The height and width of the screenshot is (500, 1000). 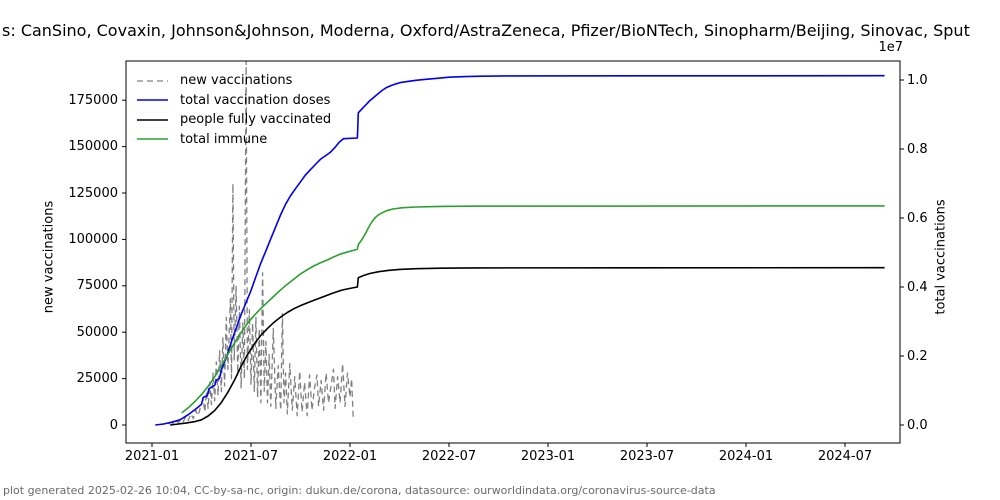 What do you see at coordinates (917, 80) in the screenshot?
I see `right-y-tick-label: 1.0` at bounding box center [917, 80].